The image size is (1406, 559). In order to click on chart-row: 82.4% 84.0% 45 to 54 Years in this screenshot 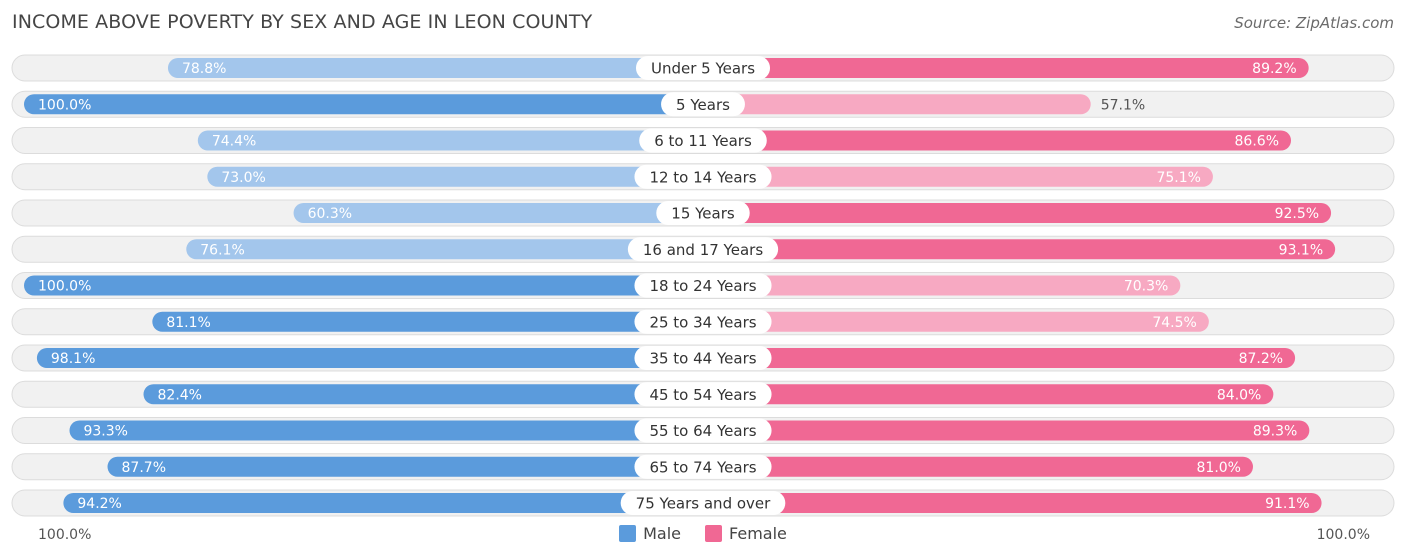, I will do `click(703, 394)`.